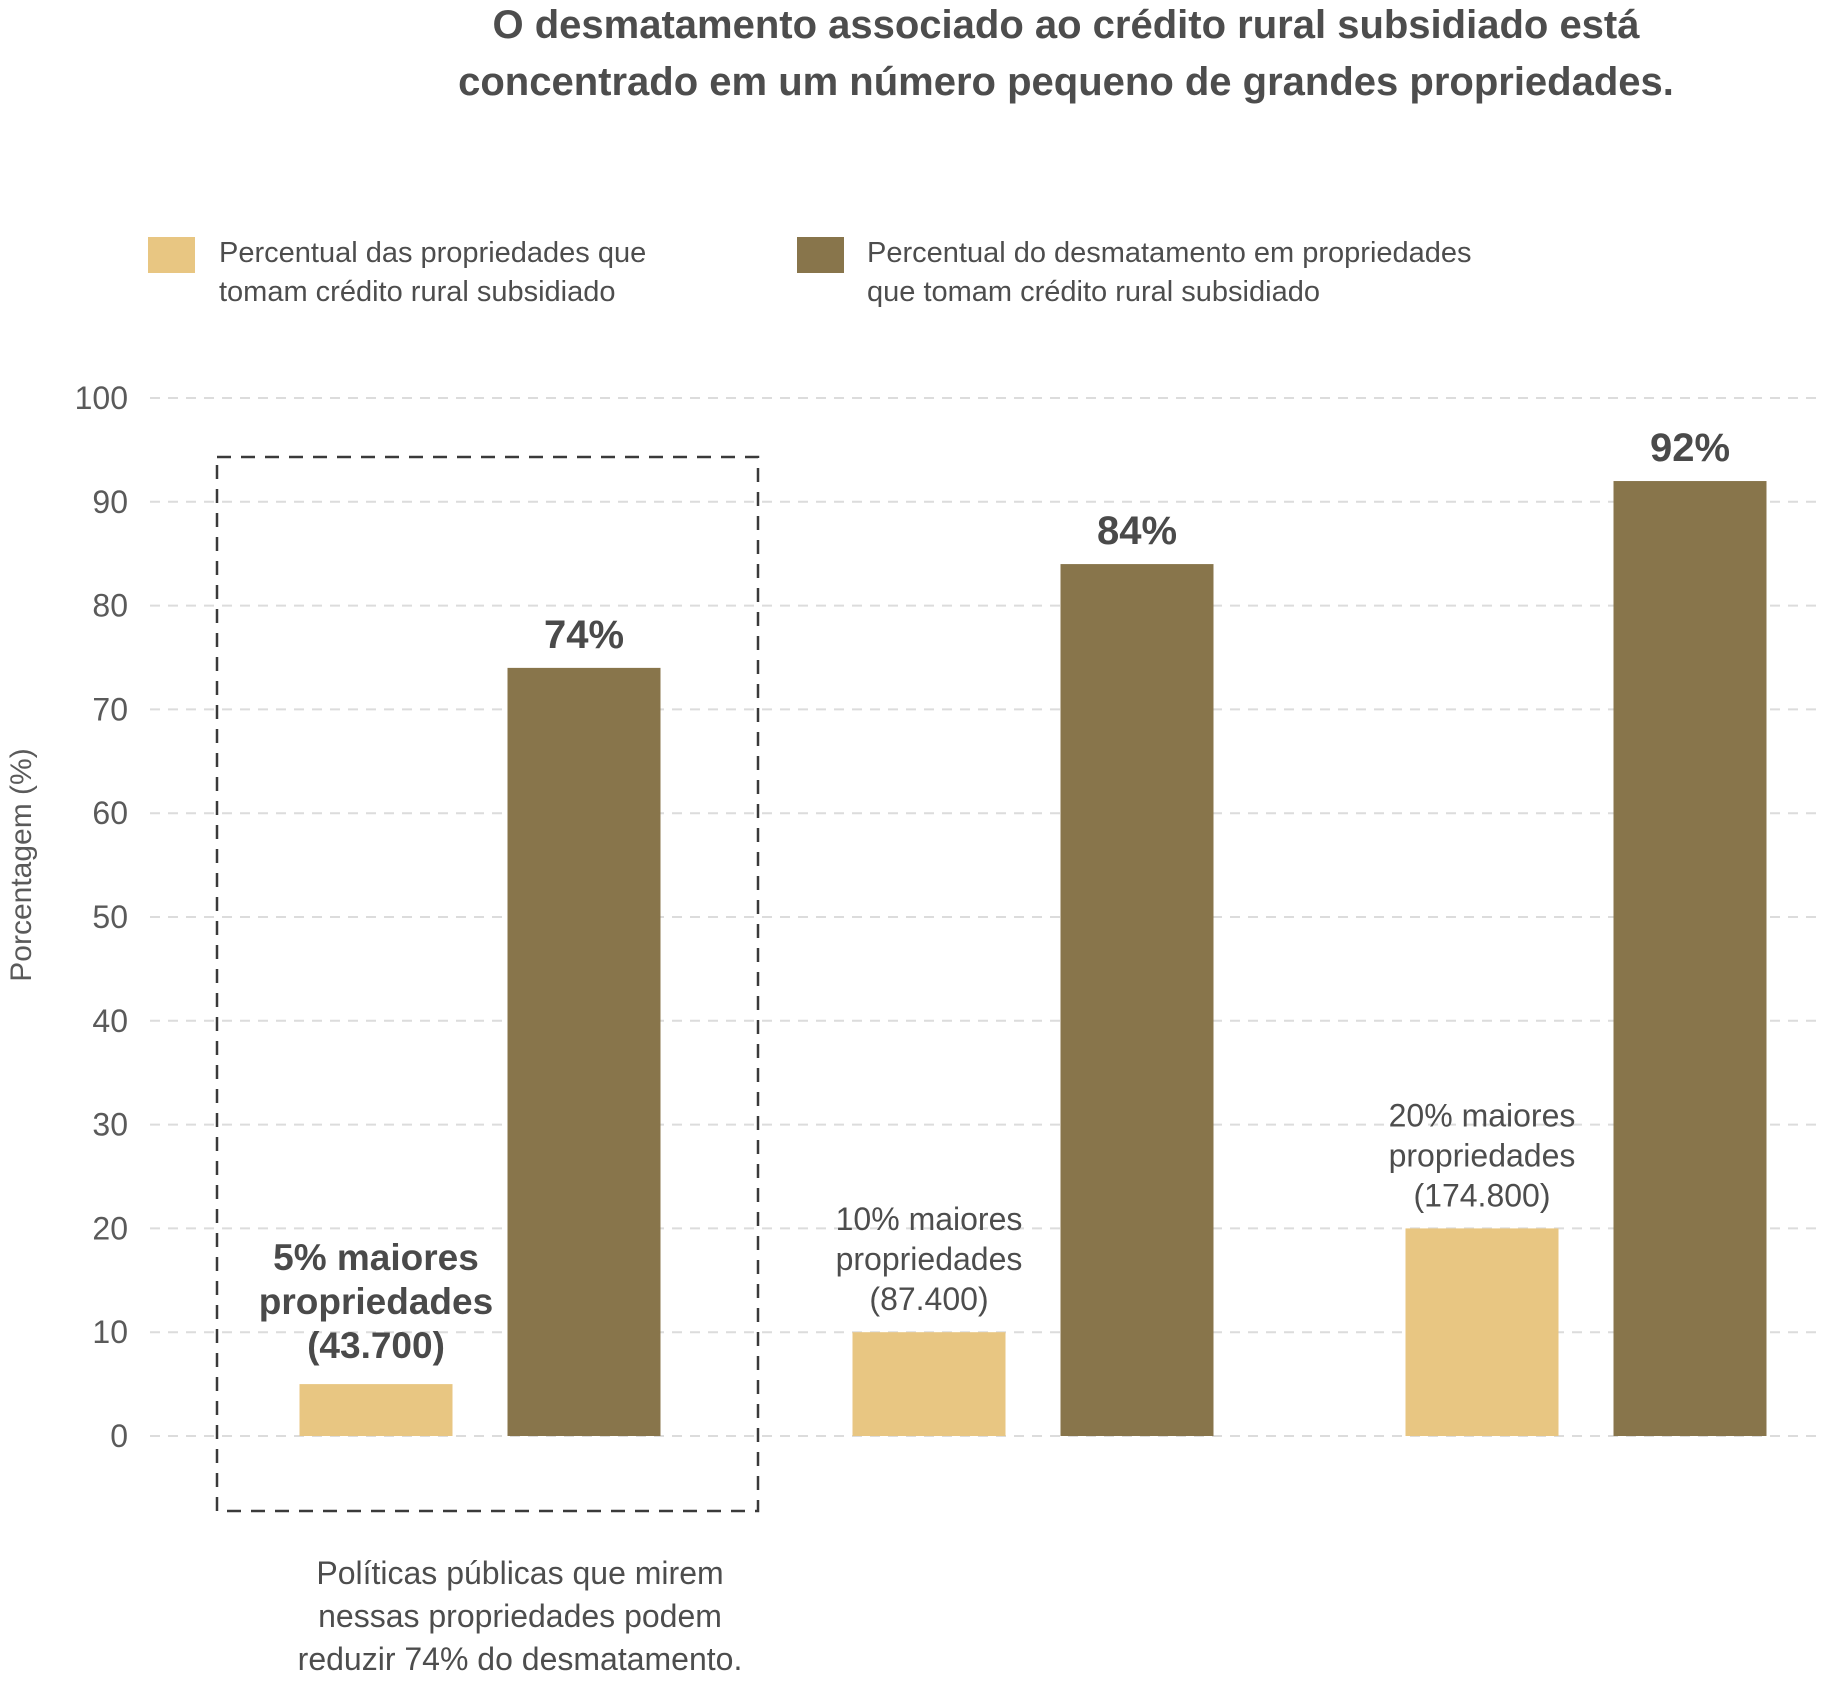 This screenshot has height=1684, width=1821. What do you see at coordinates (1482, 1332) in the screenshot?
I see `bar-series1-cat3` at bounding box center [1482, 1332].